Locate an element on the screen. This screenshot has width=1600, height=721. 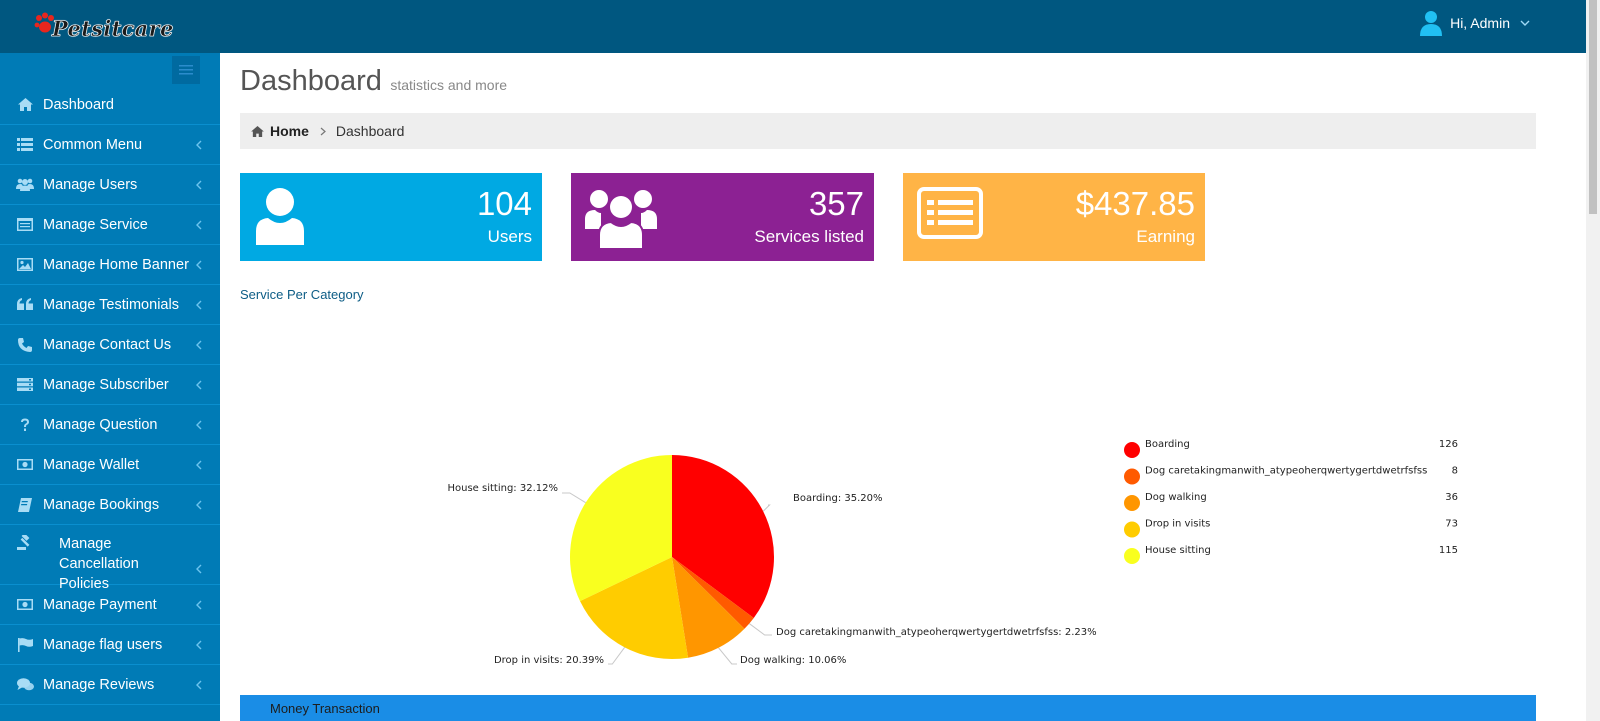
page-scrollbar is located at coordinates (1593, 360).